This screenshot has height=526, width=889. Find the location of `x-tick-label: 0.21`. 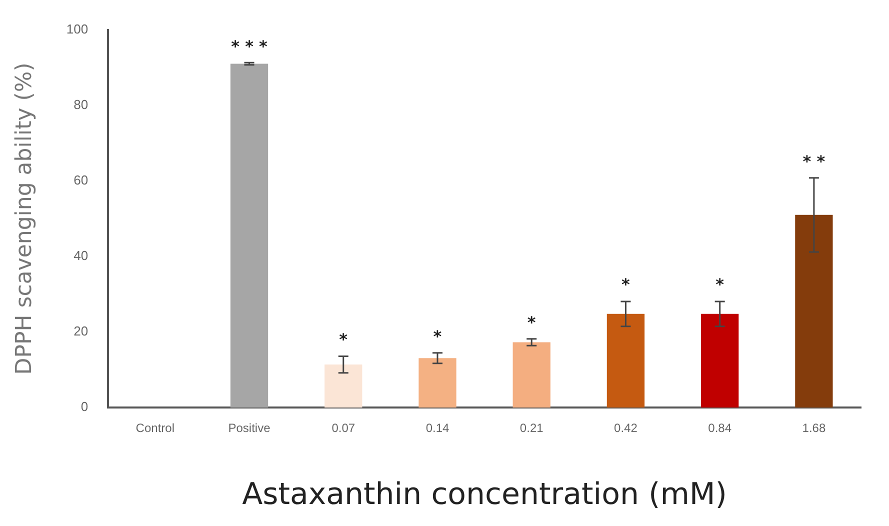

x-tick-label: 0.21 is located at coordinates (532, 428).